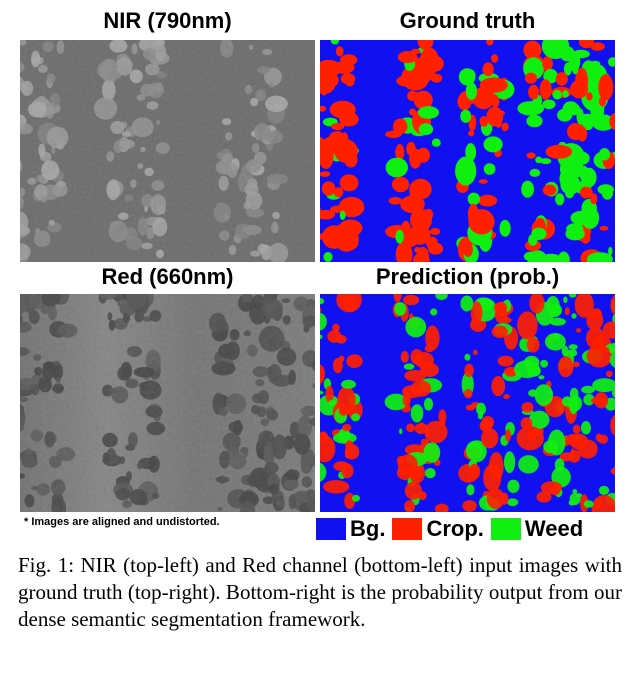 The image size is (640, 673). Describe the element at coordinates (536, 529) in the screenshot. I see `legend-item-weed: Weed` at that location.